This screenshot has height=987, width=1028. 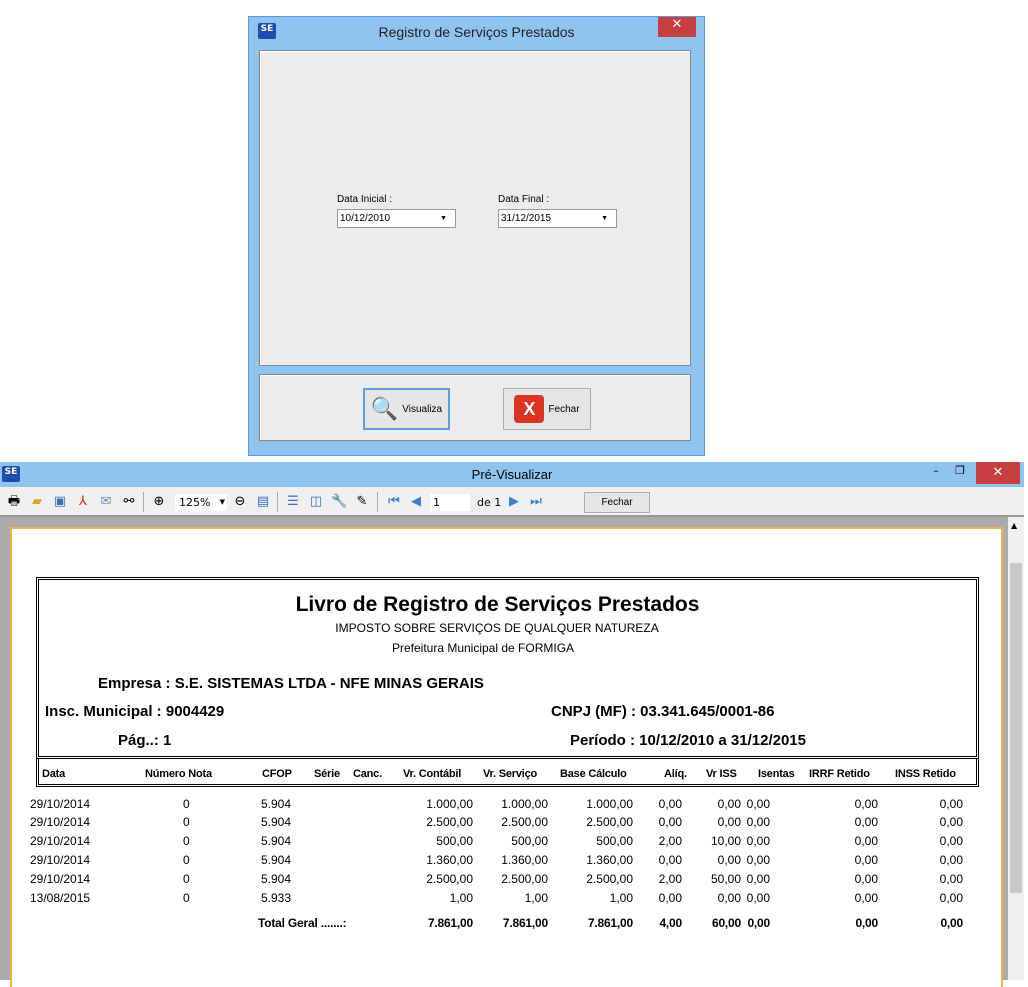 What do you see at coordinates (316, 501) in the screenshot?
I see `thumbnails-icon: ◫` at bounding box center [316, 501].